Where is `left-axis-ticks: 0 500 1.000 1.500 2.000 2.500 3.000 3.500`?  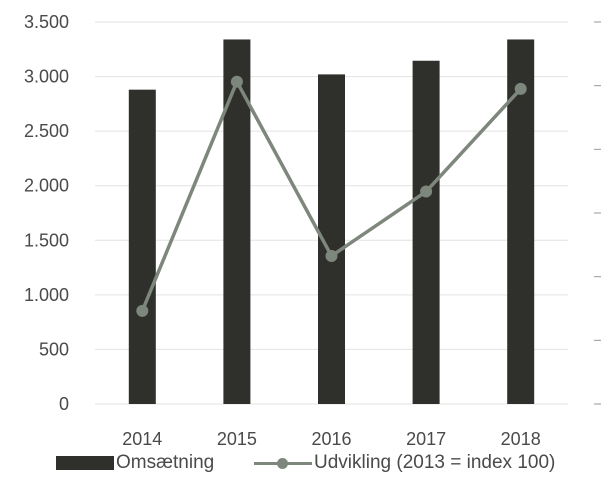
left-axis-ticks: 0 500 1.000 1.500 2.000 2.500 3.000 3.500 is located at coordinates (46, 213).